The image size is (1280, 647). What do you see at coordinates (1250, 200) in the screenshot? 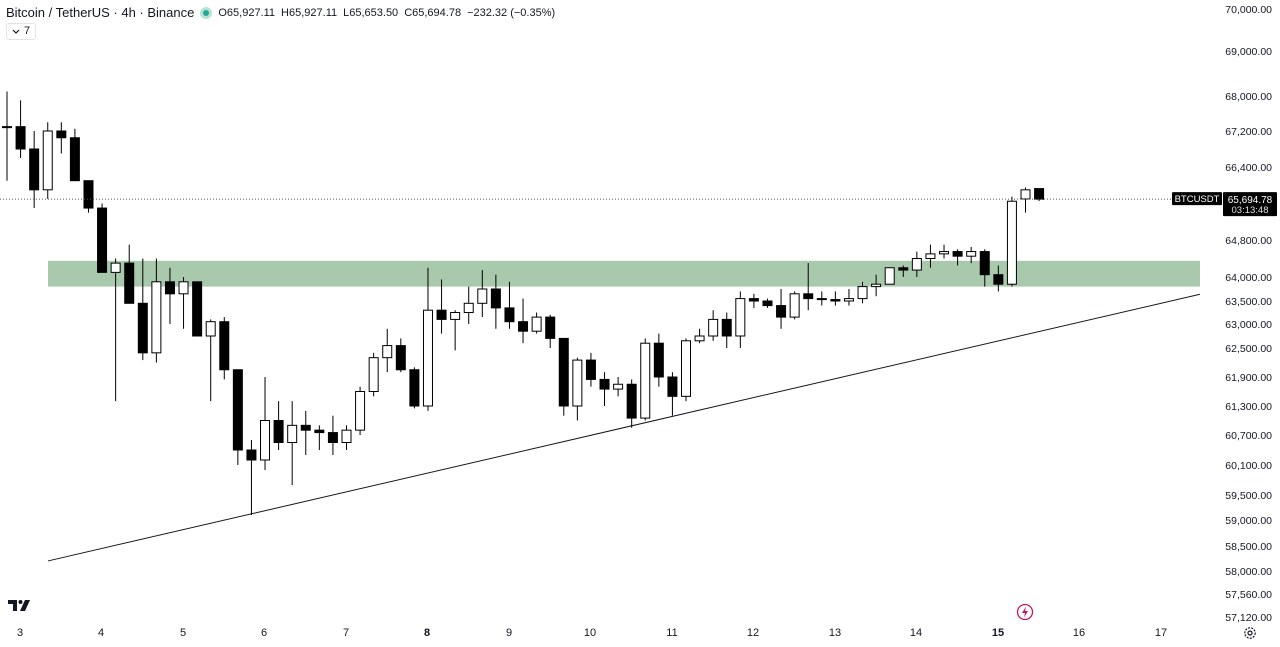
I see `price-tag-value: 65,694.78` at bounding box center [1250, 200].